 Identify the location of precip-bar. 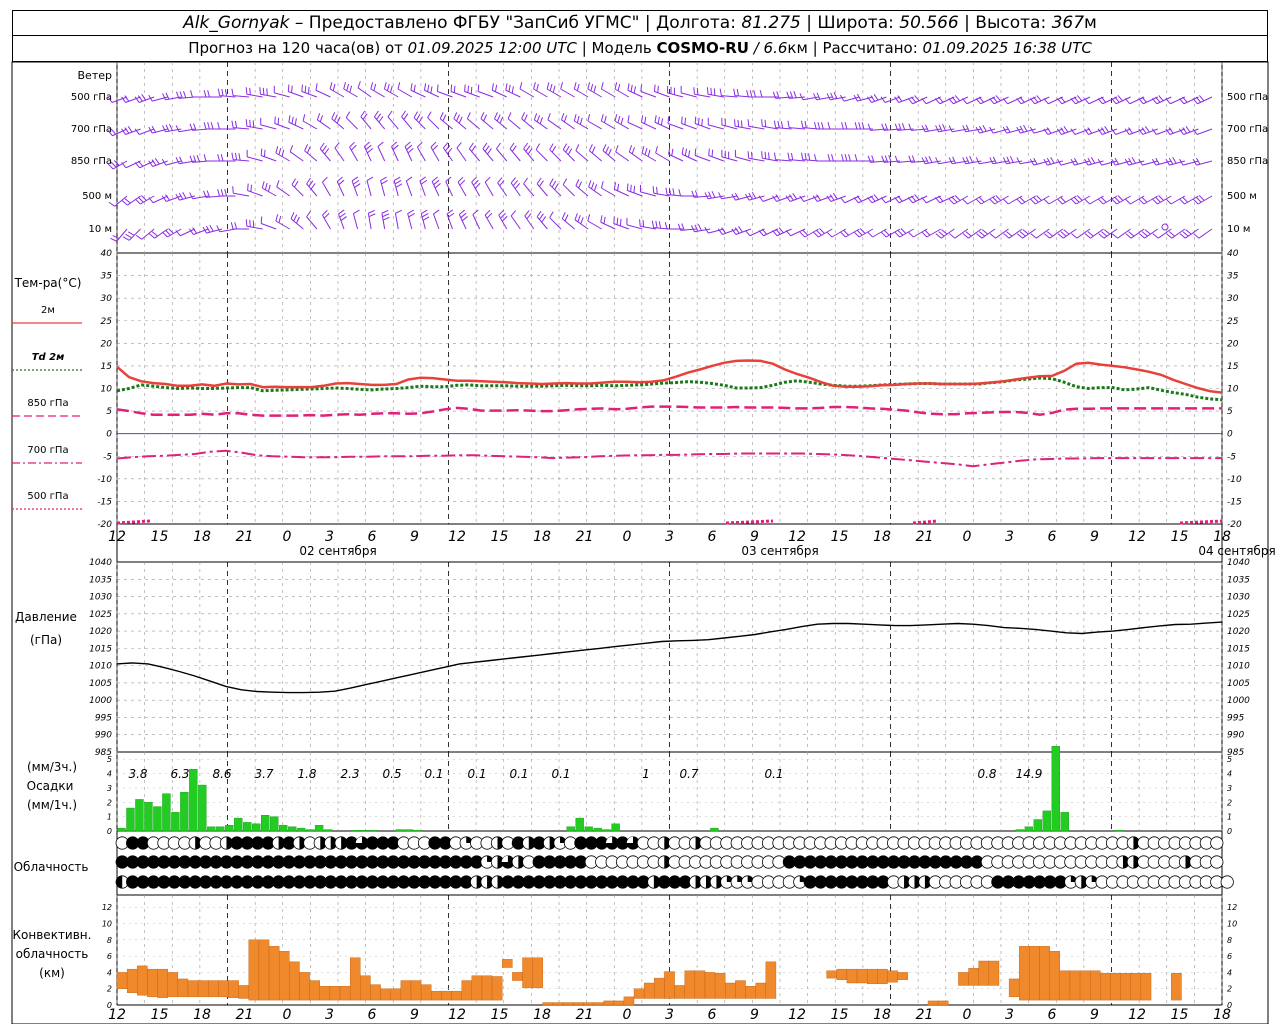
(1118, 831).